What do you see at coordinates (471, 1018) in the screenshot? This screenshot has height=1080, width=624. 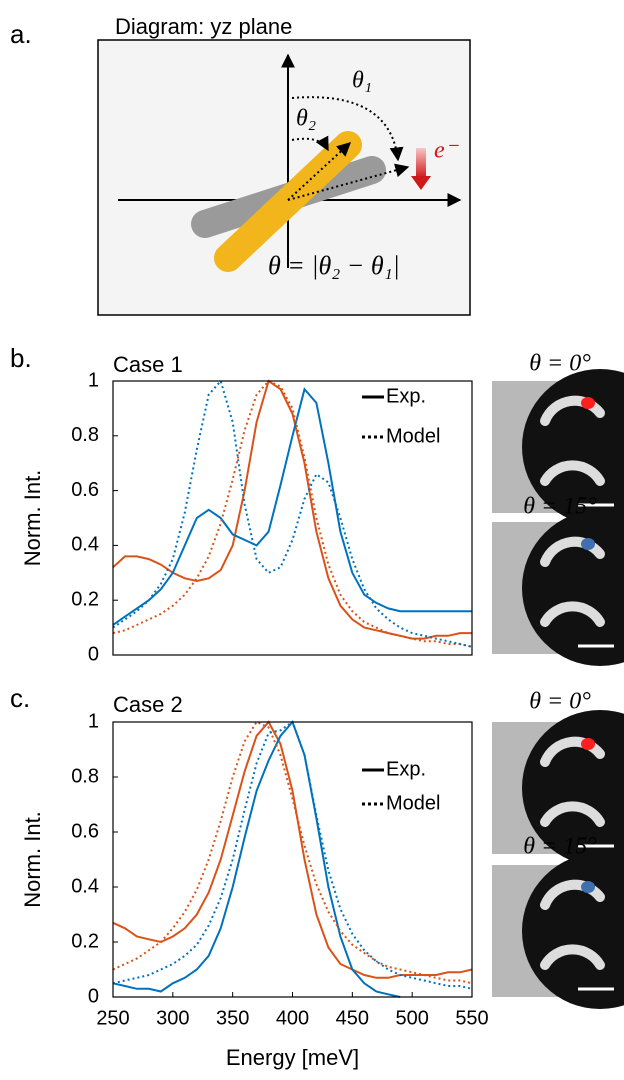 I see `x-tick-label: 550` at bounding box center [471, 1018].